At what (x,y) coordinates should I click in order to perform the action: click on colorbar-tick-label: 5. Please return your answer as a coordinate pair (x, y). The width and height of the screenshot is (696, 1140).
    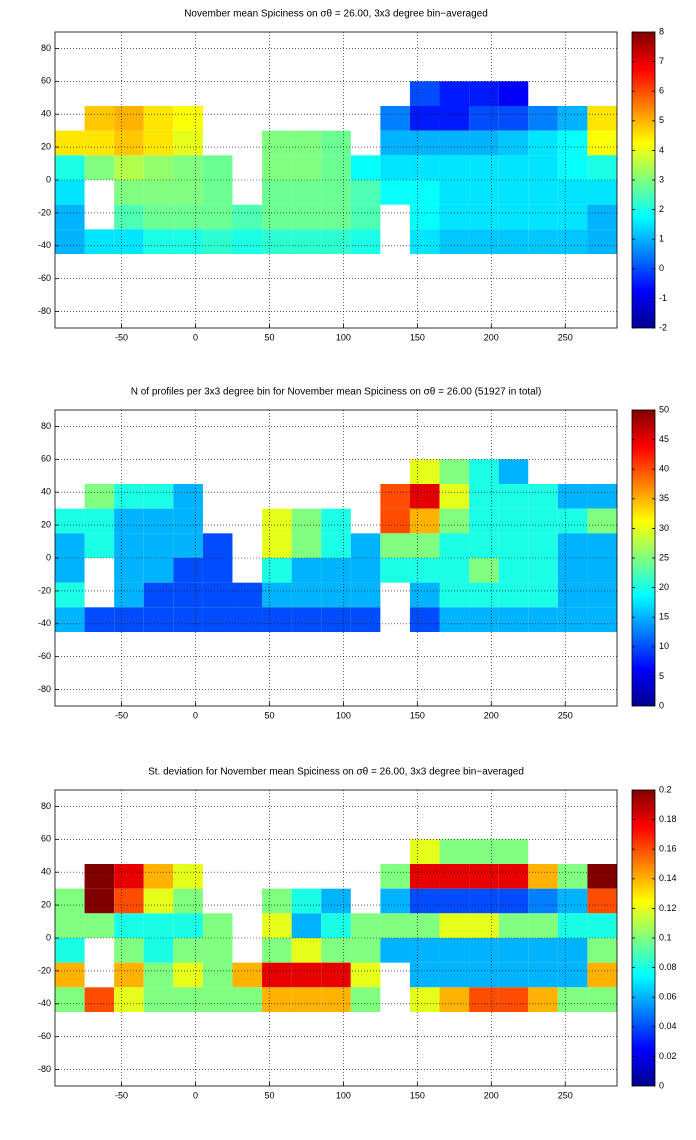
    Looking at the image, I should click on (661, 676).